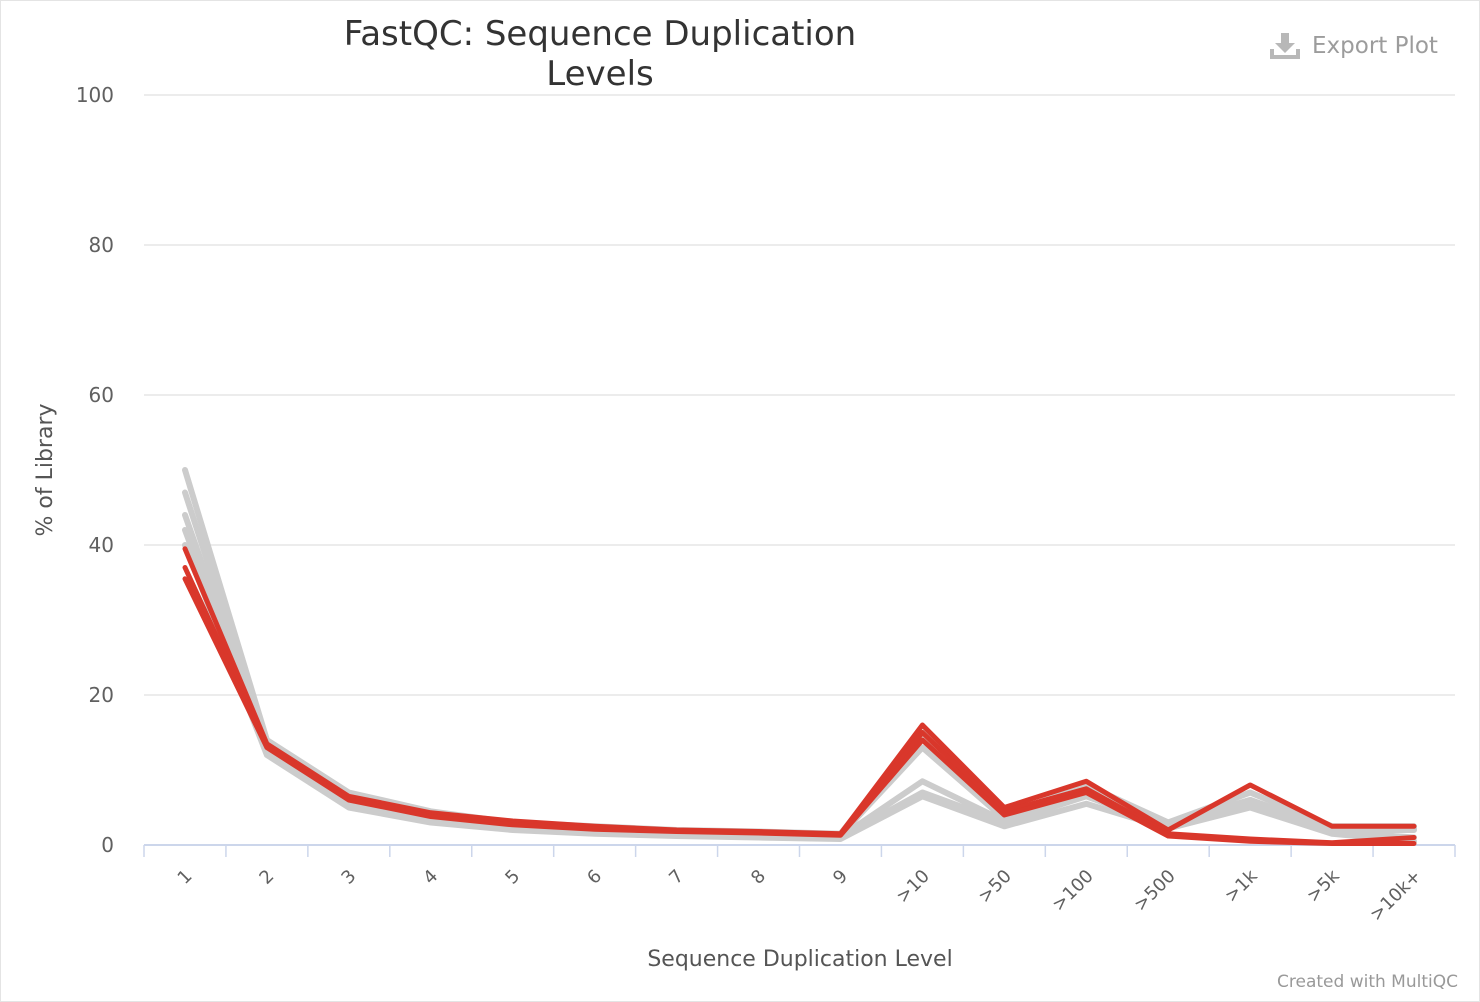 The height and width of the screenshot is (1002, 1480). I want to click on x-tick-label: 6, so click(594, 877).